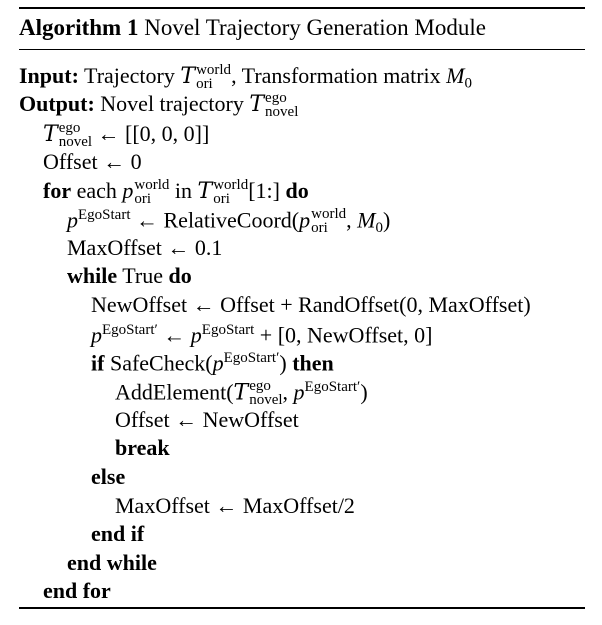 The image size is (602, 625). What do you see at coordinates (299, 392) in the screenshot?
I see `addelement-point: p` at bounding box center [299, 392].